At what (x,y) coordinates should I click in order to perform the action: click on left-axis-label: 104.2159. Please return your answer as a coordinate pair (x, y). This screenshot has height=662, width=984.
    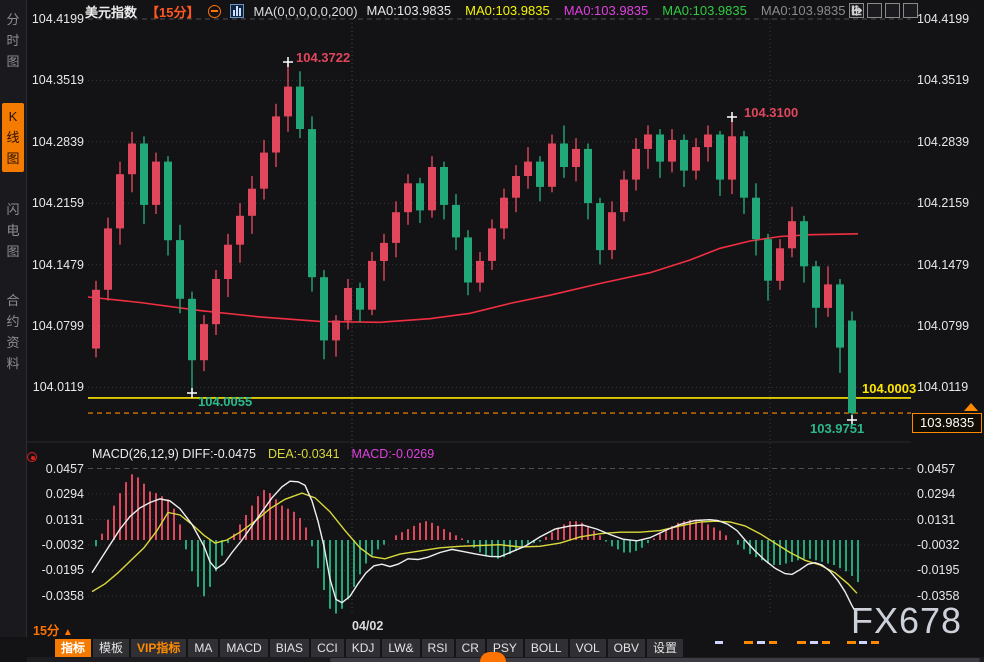
    Looking at the image, I should click on (57, 203).